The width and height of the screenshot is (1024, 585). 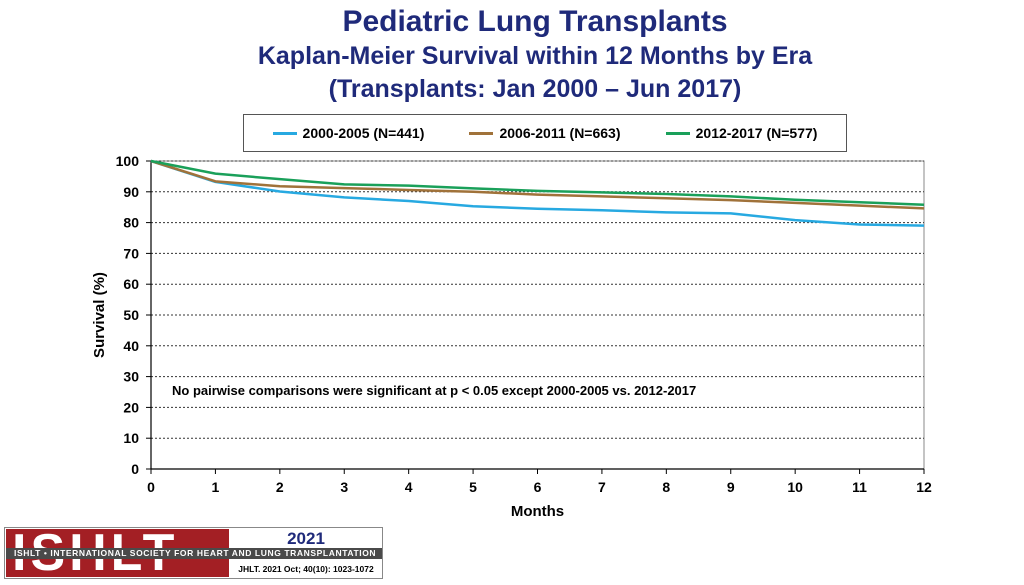 I want to click on x-axis-label: Months, so click(x=537, y=511).